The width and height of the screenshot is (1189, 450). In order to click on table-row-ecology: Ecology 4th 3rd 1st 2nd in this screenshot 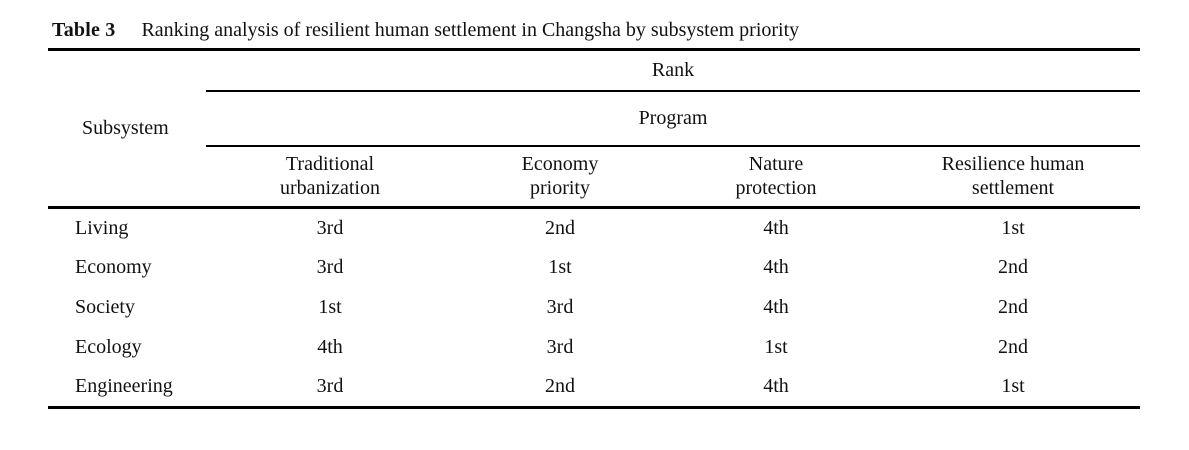, I will do `click(594, 348)`.